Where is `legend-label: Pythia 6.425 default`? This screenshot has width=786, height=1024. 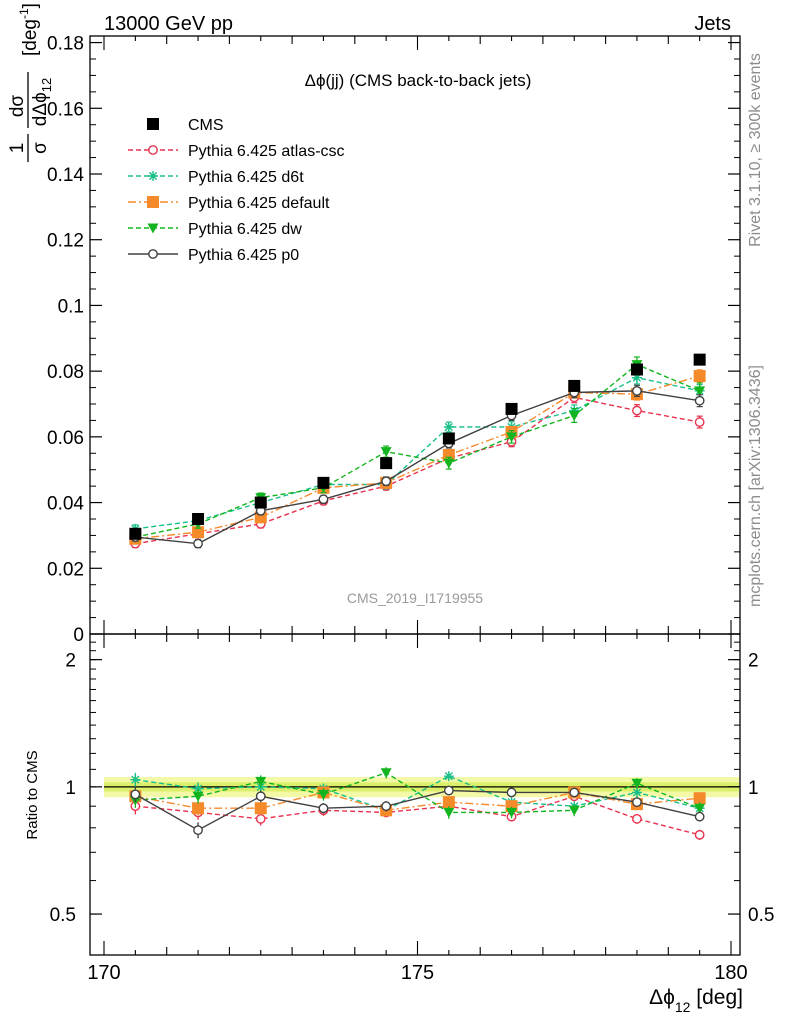 legend-label: Pythia 6.425 default is located at coordinates (259, 203).